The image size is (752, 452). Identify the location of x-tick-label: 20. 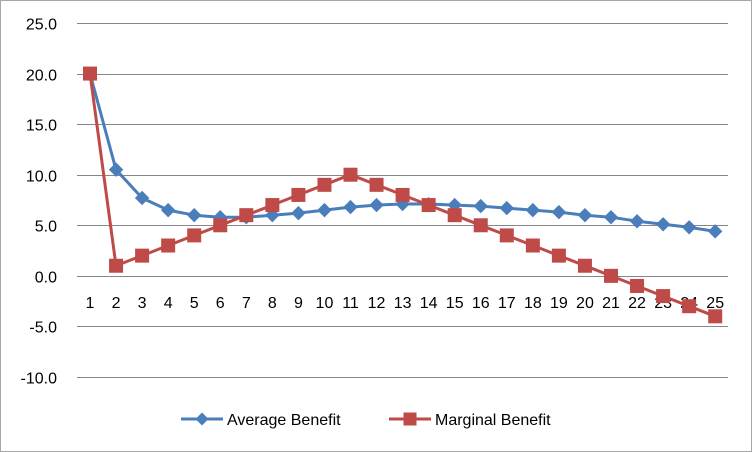
(585, 303).